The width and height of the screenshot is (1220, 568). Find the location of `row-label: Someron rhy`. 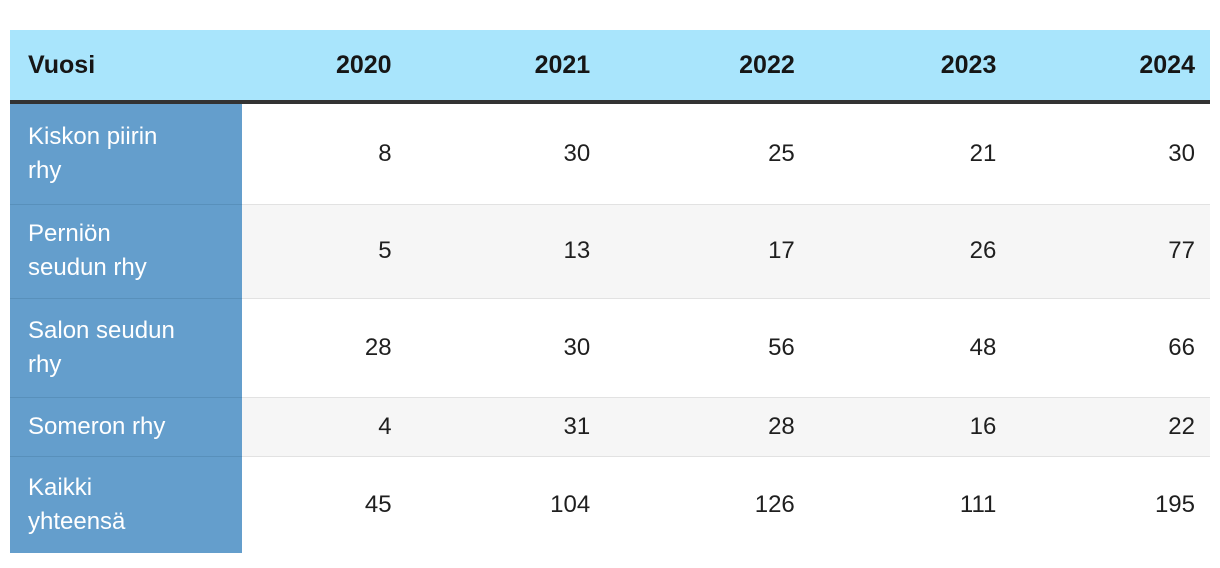

row-label: Someron rhy is located at coordinates (126, 426).